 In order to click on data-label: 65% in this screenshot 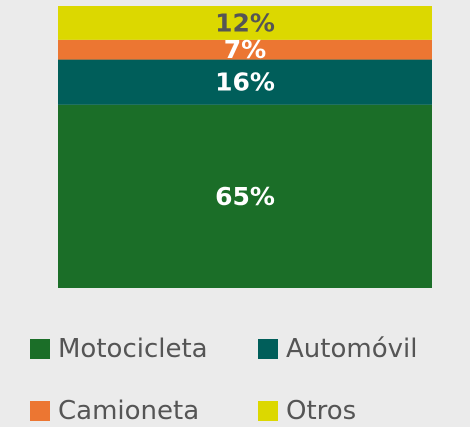, I will do `click(245, 196)`.